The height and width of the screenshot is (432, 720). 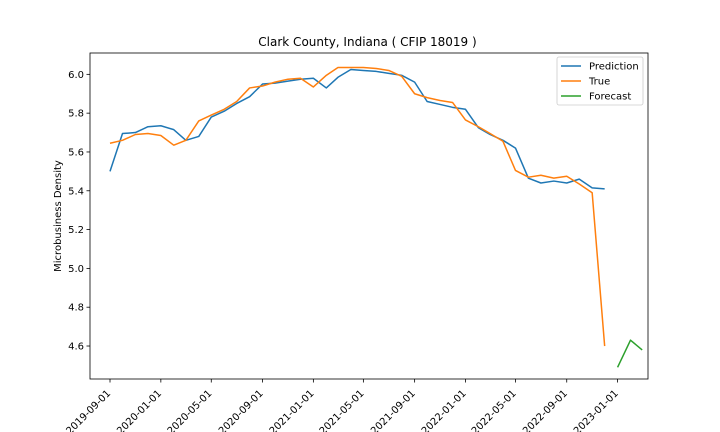 What do you see at coordinates (76, 114) in the screenshot?
I see `y-tick-label: 5.8` at bounding box center [76, 114].